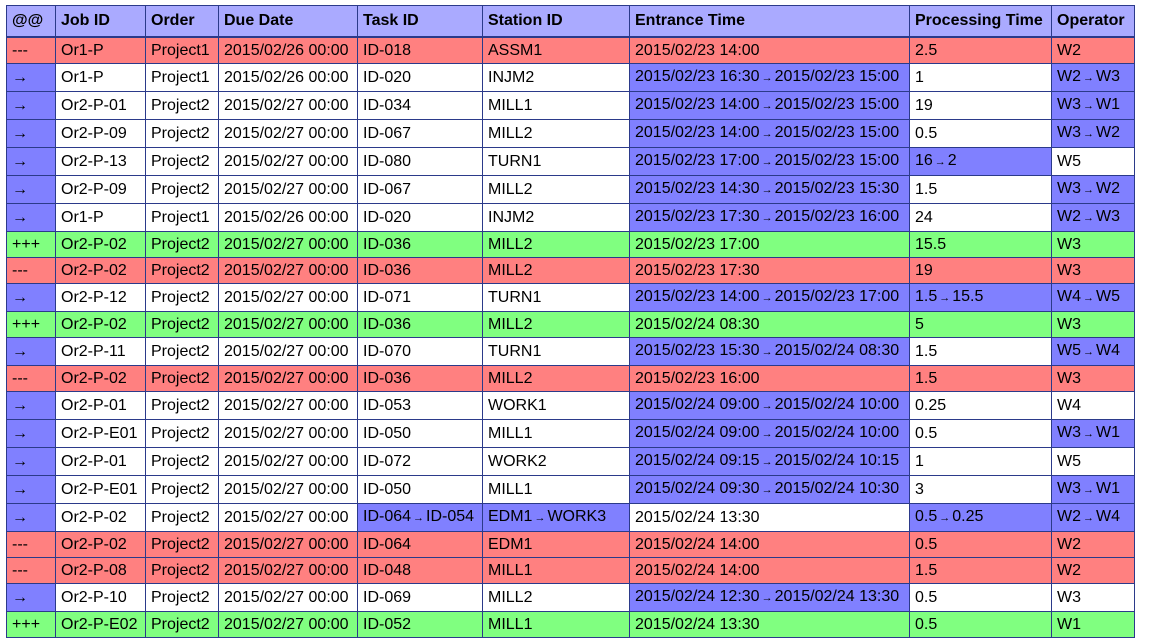  Describe the element at coordinates (980, 405) in the screenshot. I see `cell-processing-time: 0.25` at that location.